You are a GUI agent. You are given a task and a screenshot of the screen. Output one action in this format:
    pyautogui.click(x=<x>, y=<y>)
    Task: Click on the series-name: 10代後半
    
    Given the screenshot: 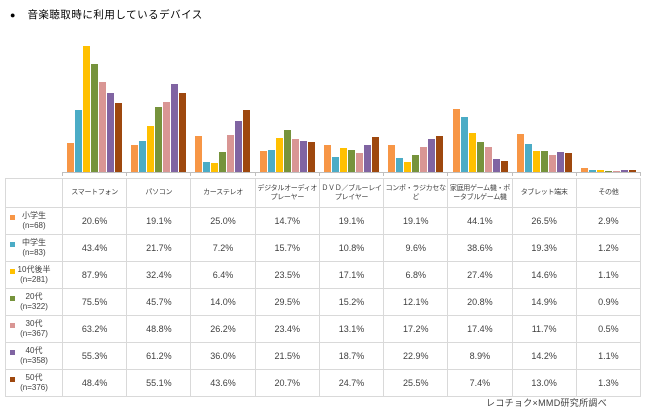 What is the action you would take?
    pyautogui.click(x=34, y=269)
    